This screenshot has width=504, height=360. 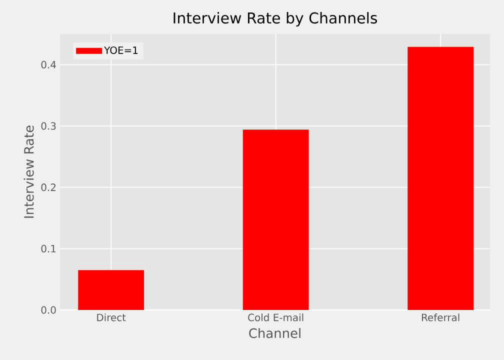 What do you see at coordinates (48, 64) in the screenshot?
I see `y-tick-label: 0.4` at bounding box center [48, 64].